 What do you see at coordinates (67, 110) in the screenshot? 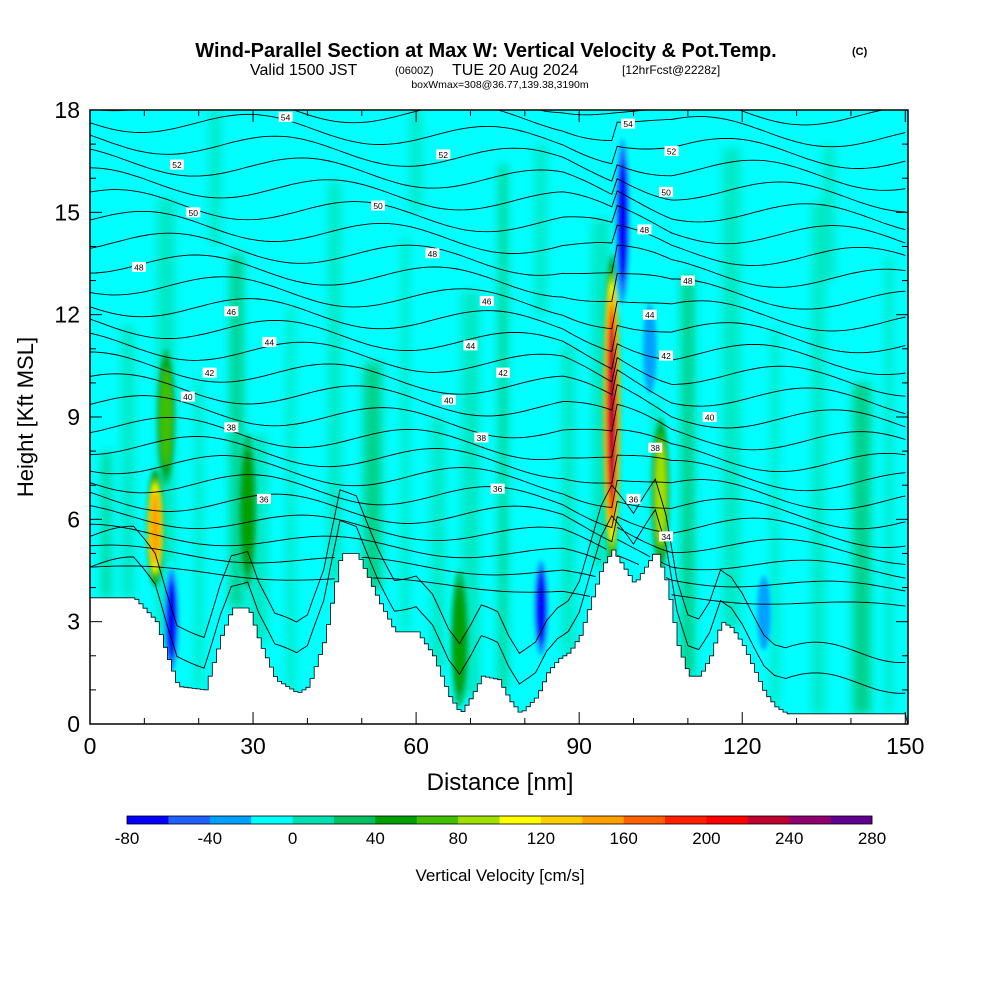
I see `y-tick-label: 18` at bounding box center [67, 110].